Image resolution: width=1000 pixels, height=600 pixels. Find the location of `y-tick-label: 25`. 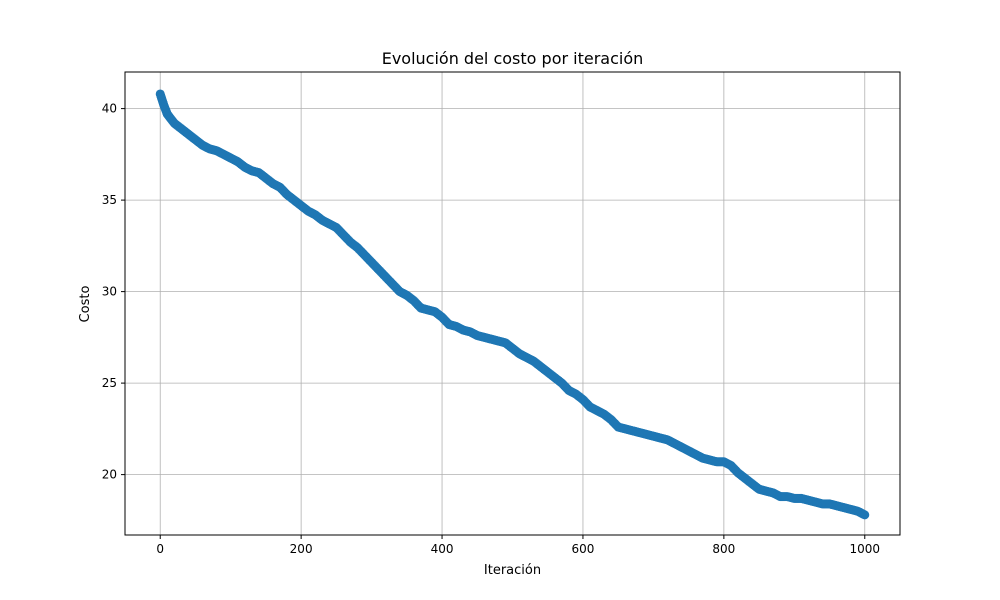

y-tick-label: 25 is located at coordinates (109, 383).